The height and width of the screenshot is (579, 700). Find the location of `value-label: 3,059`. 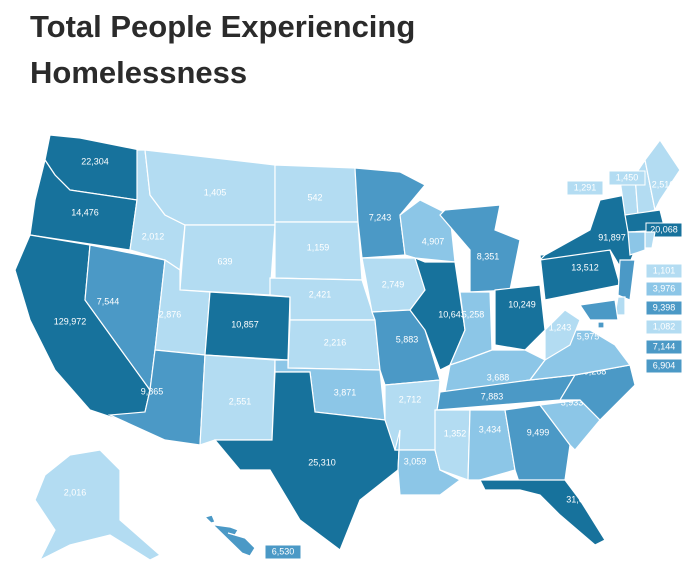

value-label: 3,059 is located at coordinates (415, 461).